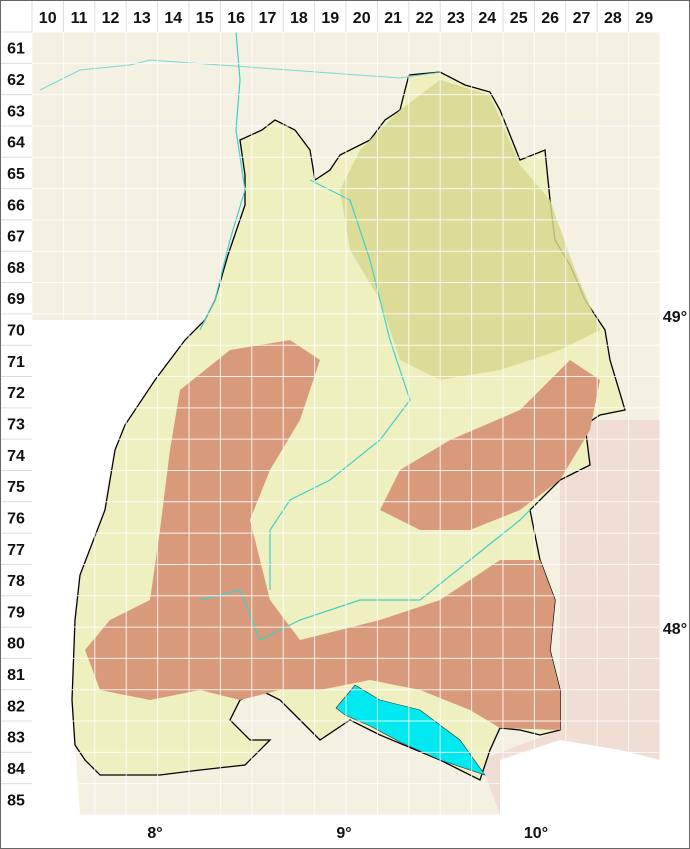 The width and height of the screenshot is (690, 849). Describe the element at coordinates (16, 769) in the screenshot. I see `row-label: 84` at that location.